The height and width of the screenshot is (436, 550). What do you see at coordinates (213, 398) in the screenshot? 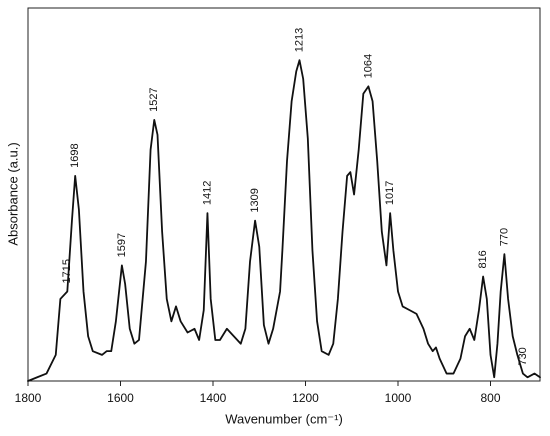
I see `x-tick-label: 1400` at bounding box center [213, 398].